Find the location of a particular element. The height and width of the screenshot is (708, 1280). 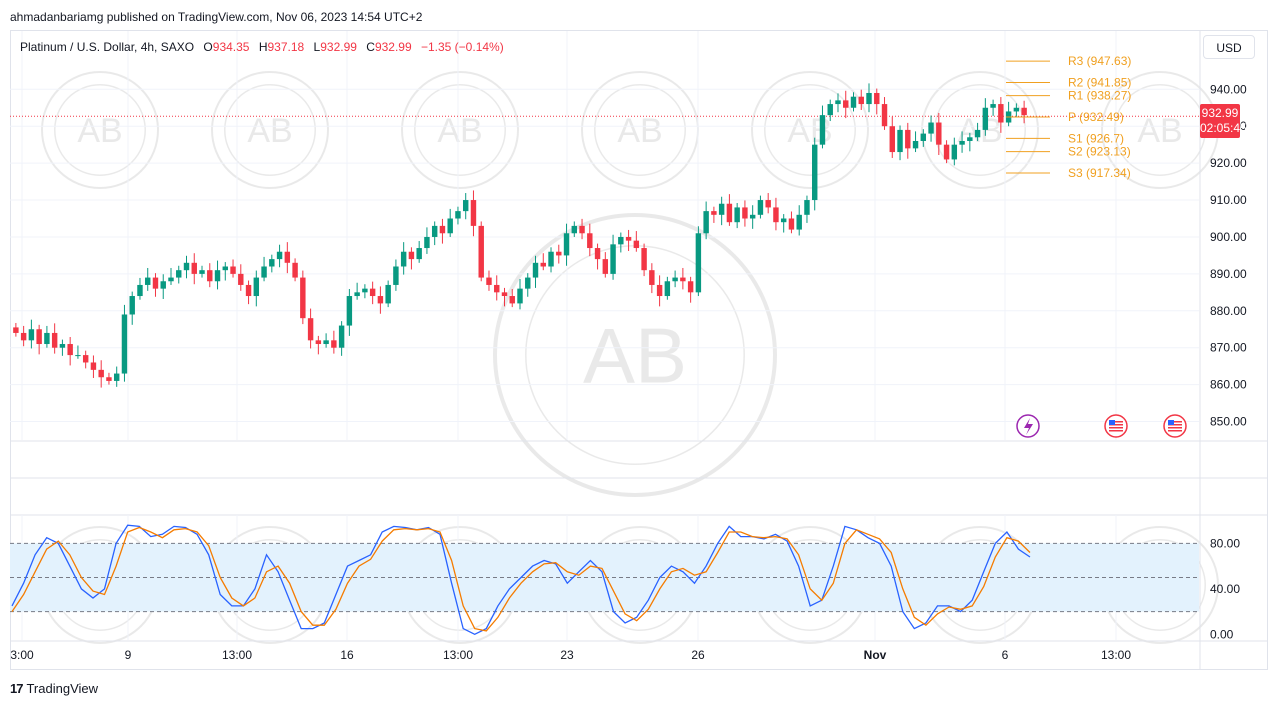

currency-button: USD is located at coordinates (1229, 47).